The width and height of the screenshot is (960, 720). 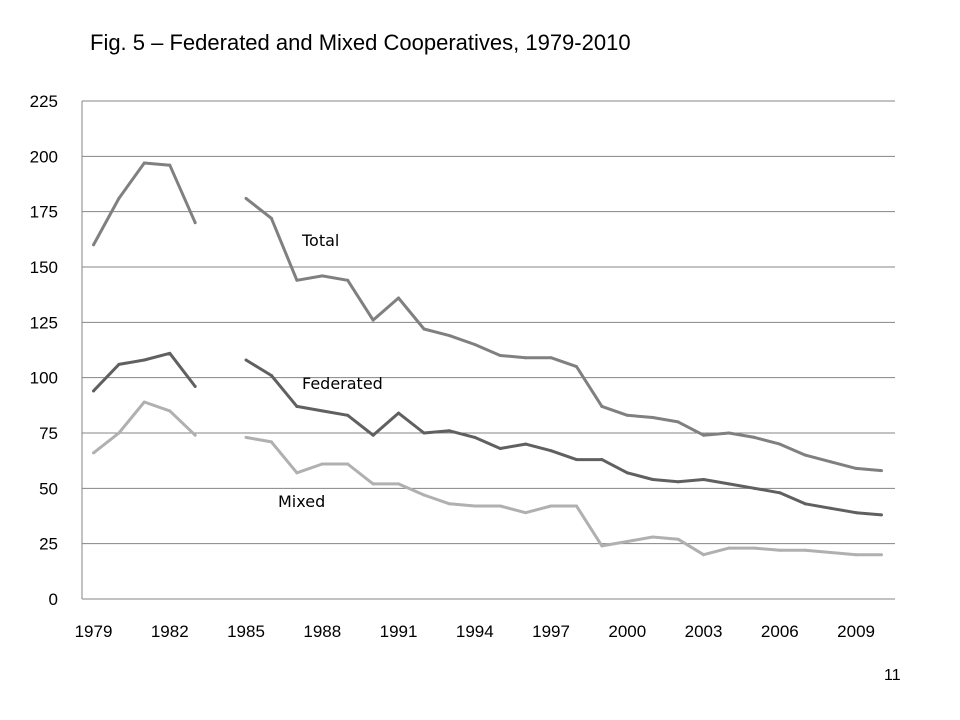 I want to click on data-point-mixed-1982, so click(x=170, y=411).